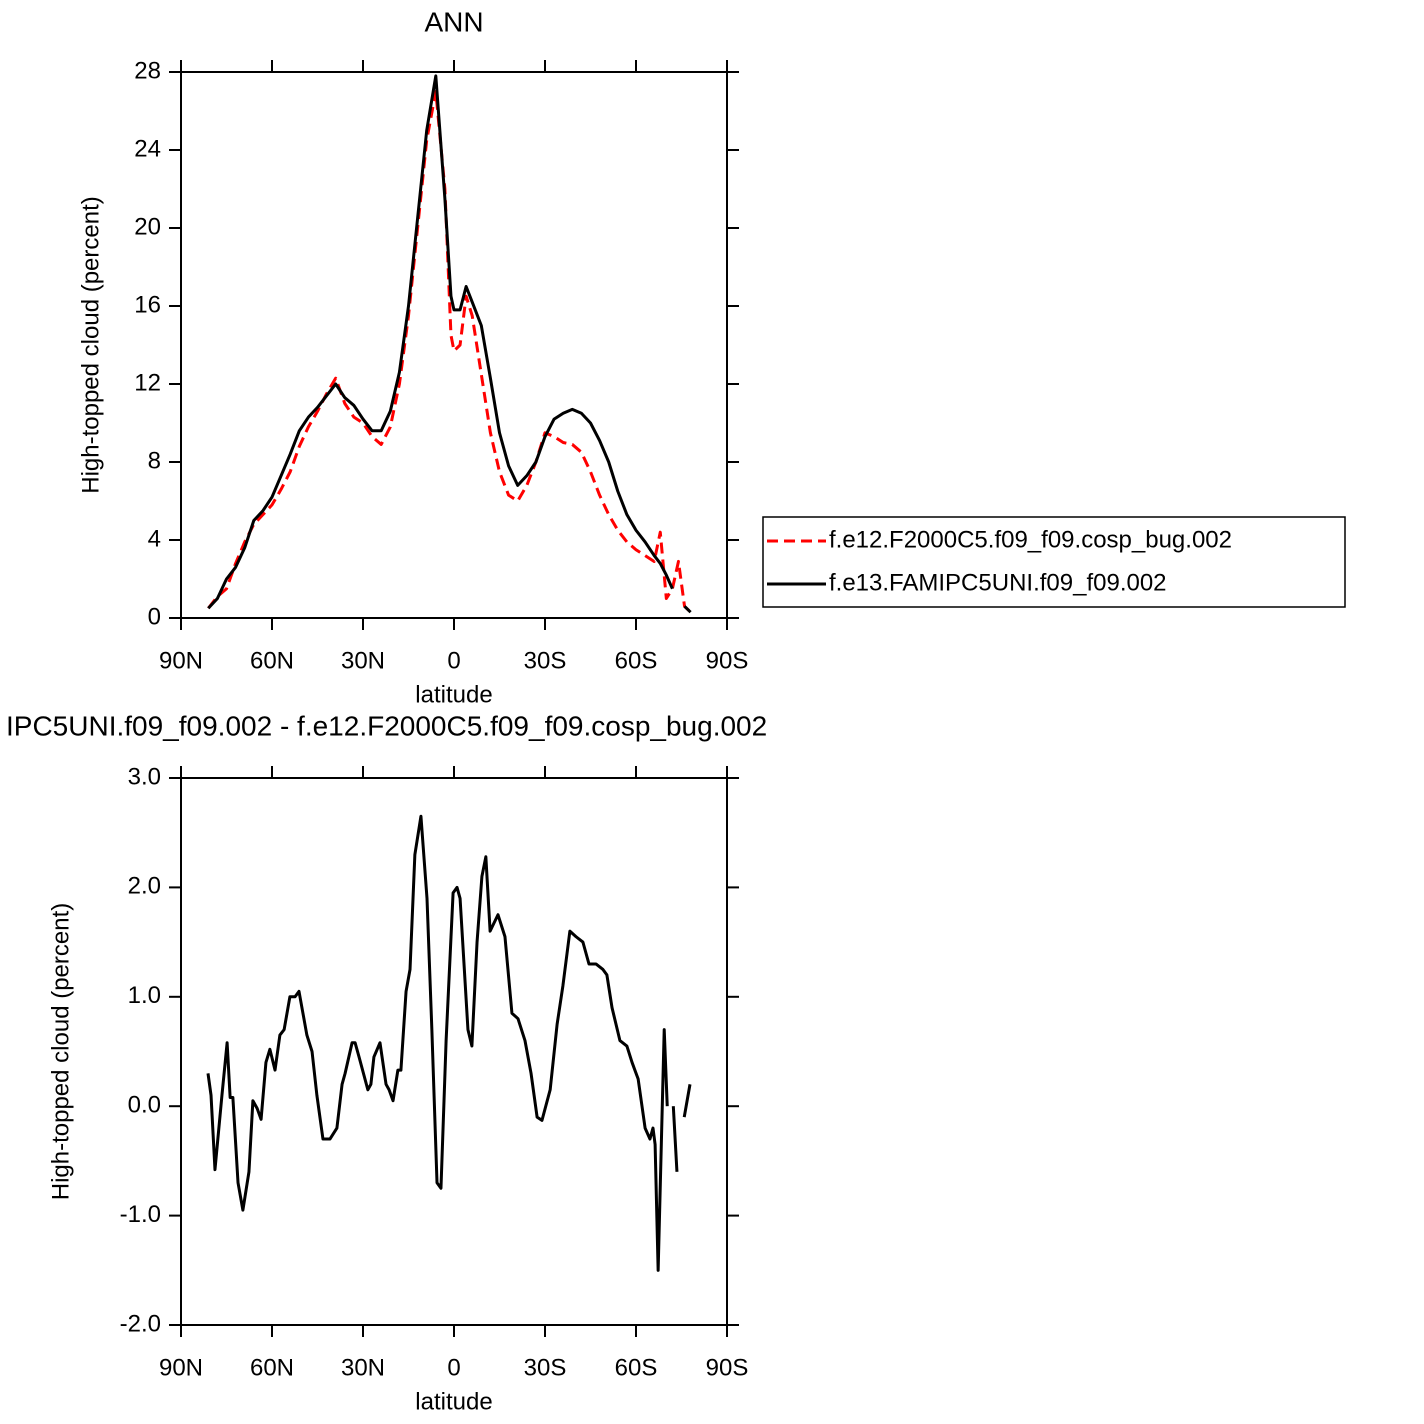 The height and width of the screenshot is (1424, 1424). I want to click on y-tick-label: 1.0, so click(144, 995).